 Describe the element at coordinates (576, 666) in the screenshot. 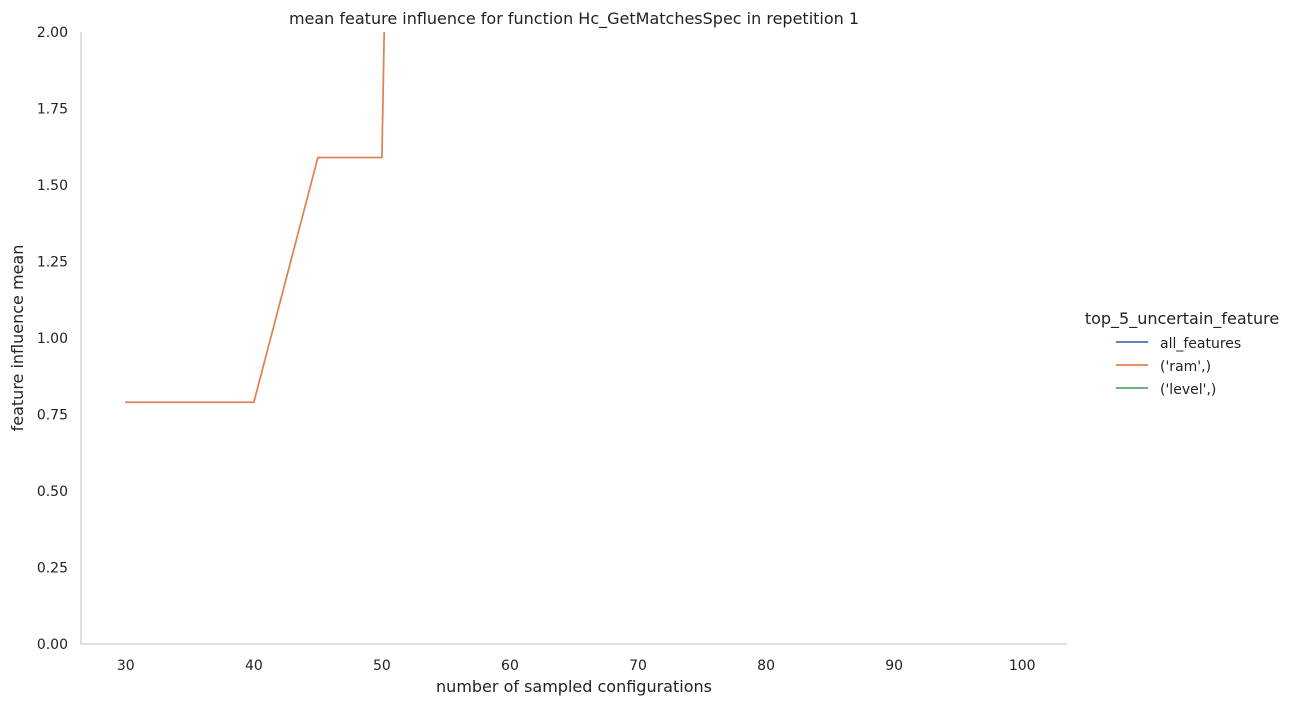

I see `x-tick-labels: 30 40 50 60 70 80 90 100` at that location.